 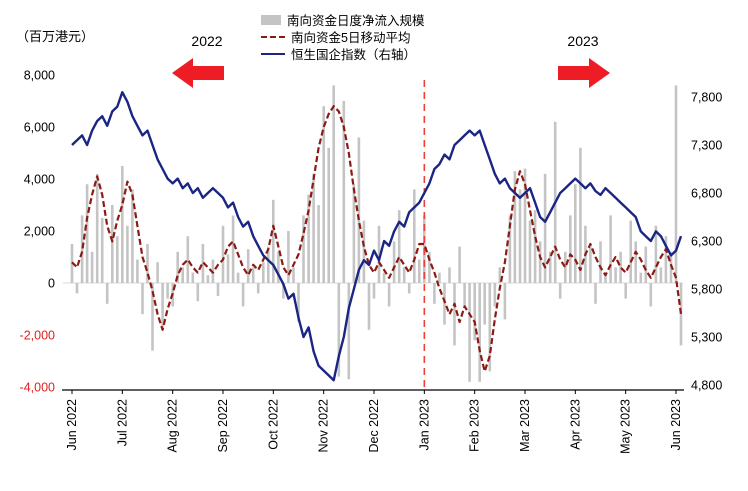 I want to click on right-axis-tick-label: 5,300, so click(x=706, y=338).